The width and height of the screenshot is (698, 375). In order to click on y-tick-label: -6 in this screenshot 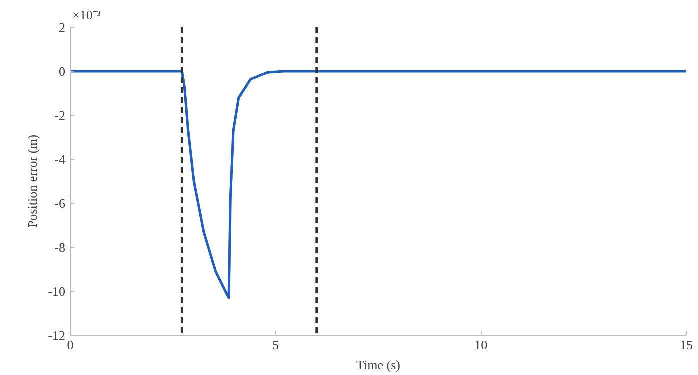, I will do `click(60, 203)`.